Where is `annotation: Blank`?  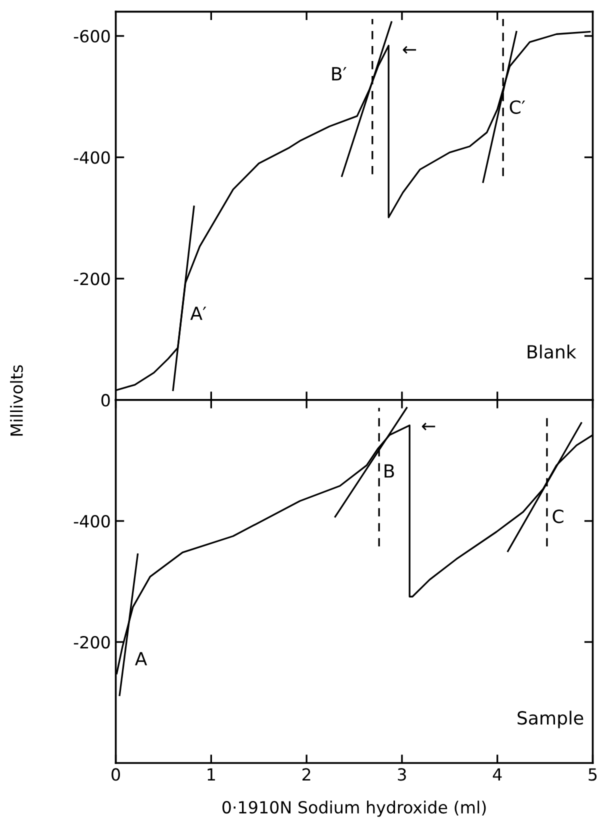
annotation: Blank is located at coordinates (552, 351).